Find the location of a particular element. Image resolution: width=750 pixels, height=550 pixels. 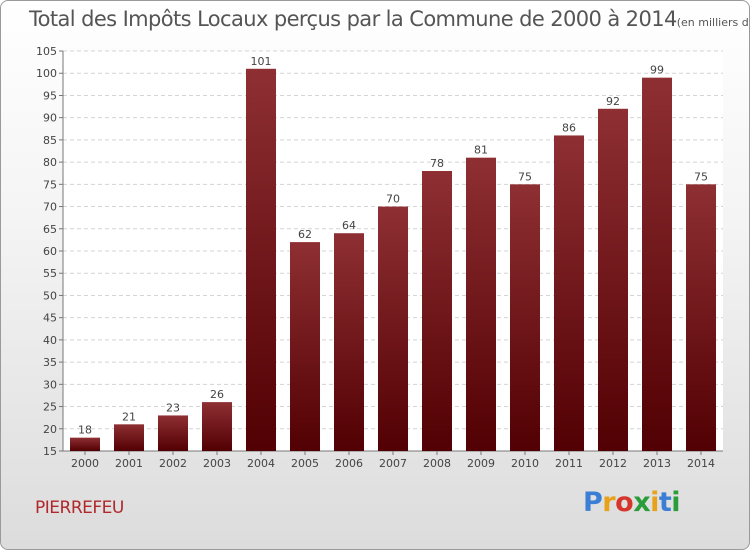

y-tick-label: 55 is located at coordinates (50, 273).